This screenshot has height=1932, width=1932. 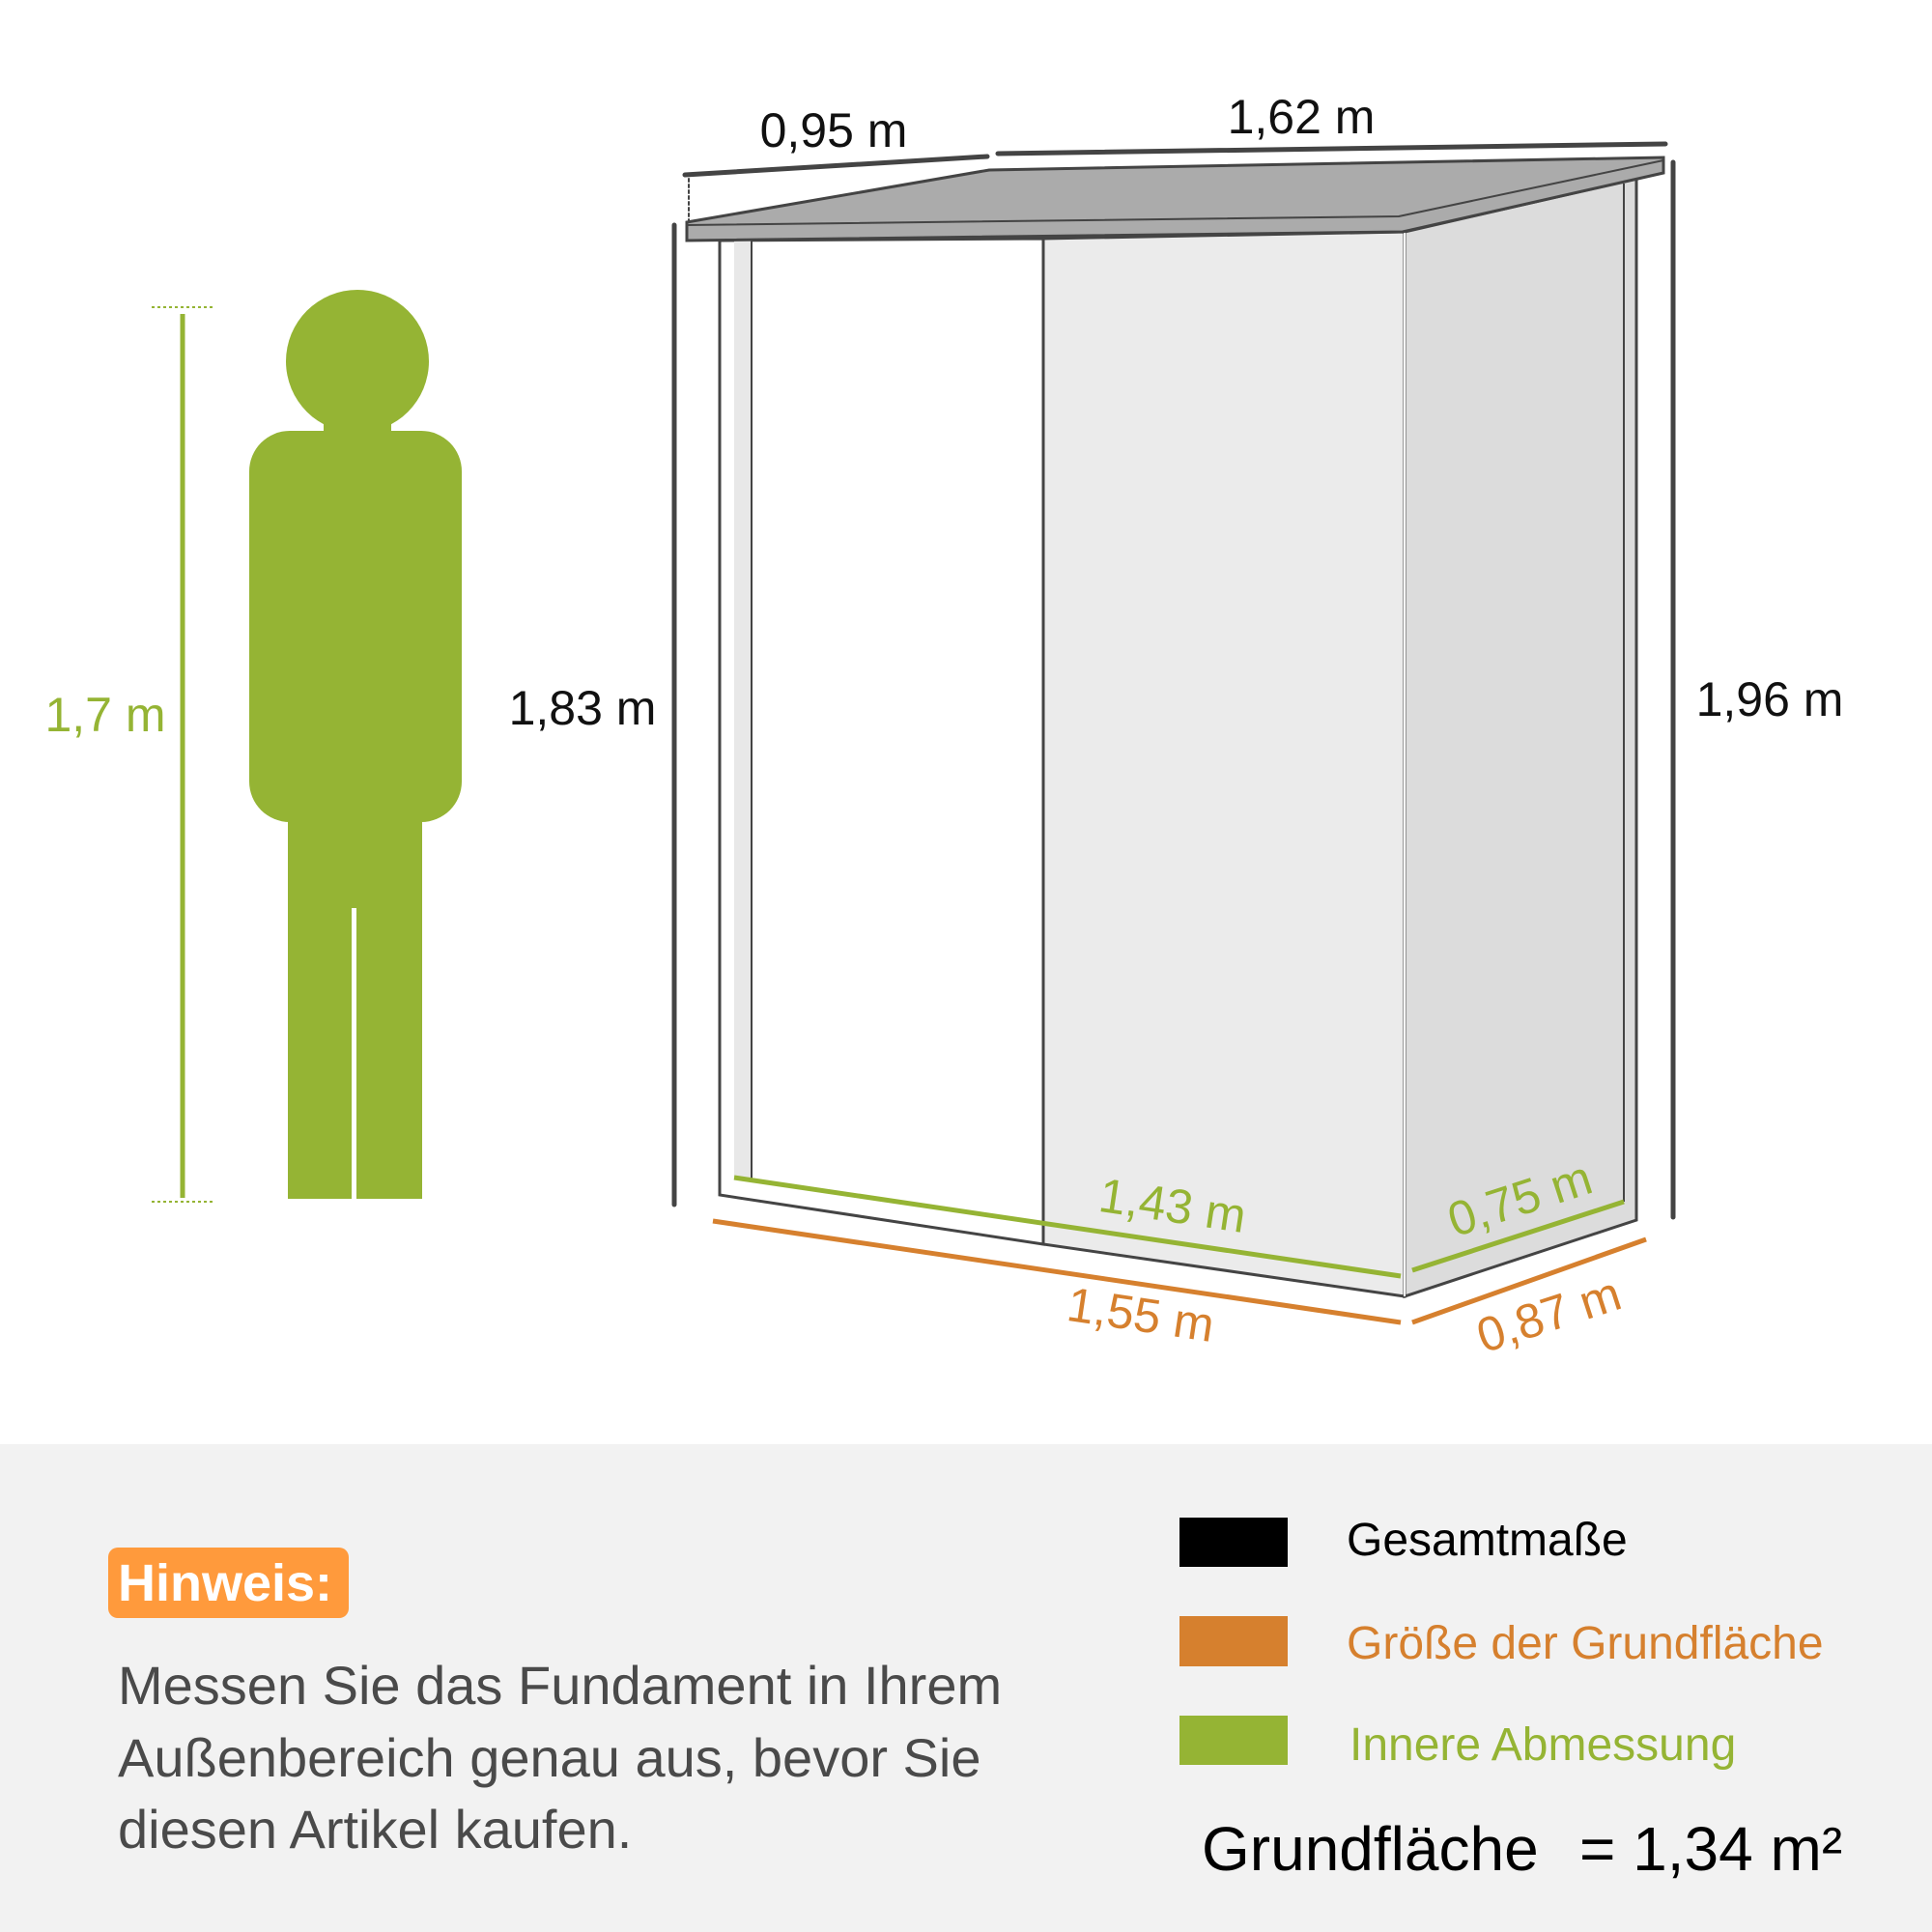 What do you see at coordinates (1370, 1849) in the screenshot?
I see `area-label: Grundfläche` at bounding box center [1370, 1849].